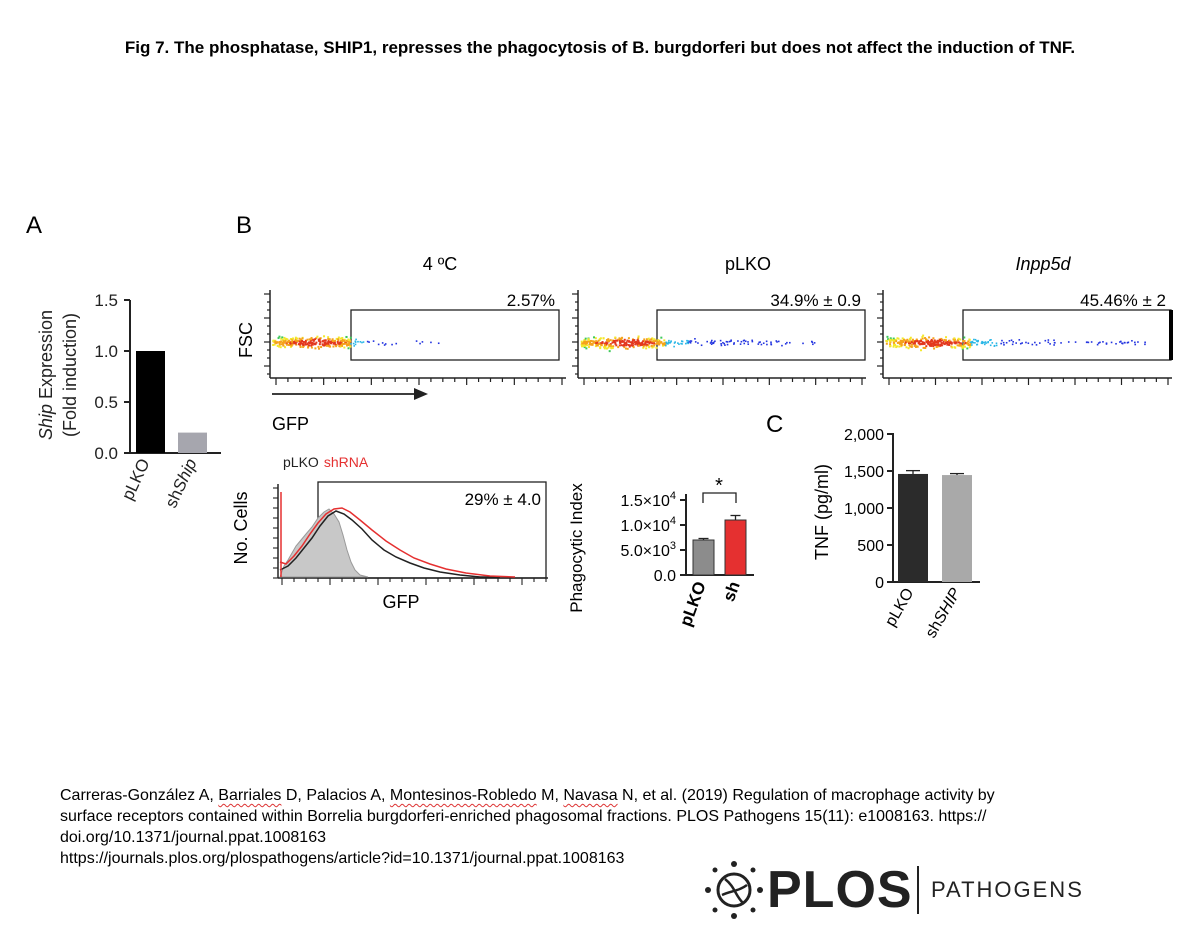  Describe the element at coordinates (734, 890) in the screenshot. I see `plos-globe-icon` at that location.